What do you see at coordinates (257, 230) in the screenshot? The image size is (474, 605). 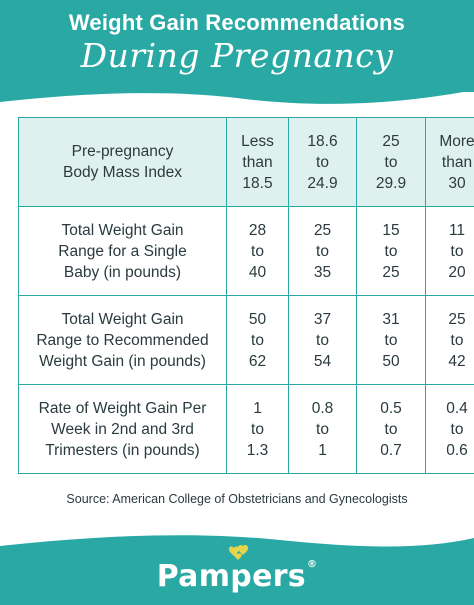 I see `cell-line: 28` at bounding box center [257, 230].